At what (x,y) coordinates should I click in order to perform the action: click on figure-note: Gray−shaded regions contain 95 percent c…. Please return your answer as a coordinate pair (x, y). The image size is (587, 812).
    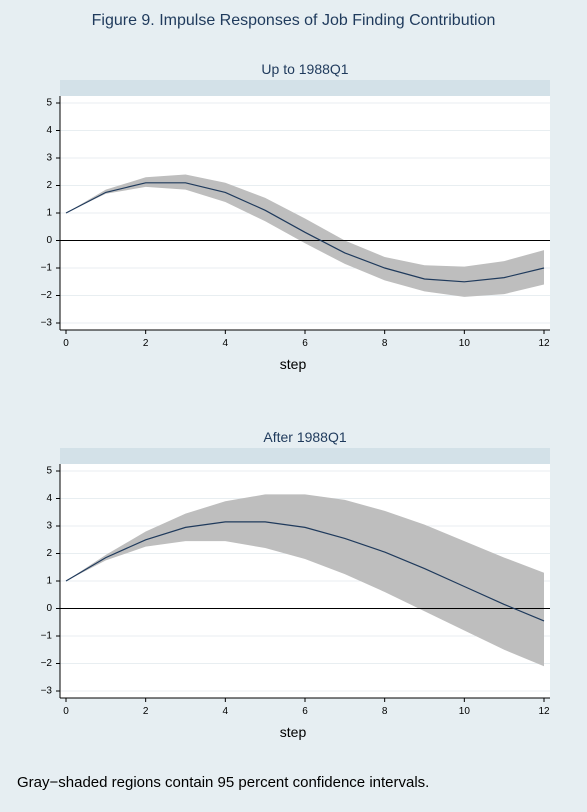
    Looking at the image, I should click on (223, 782).